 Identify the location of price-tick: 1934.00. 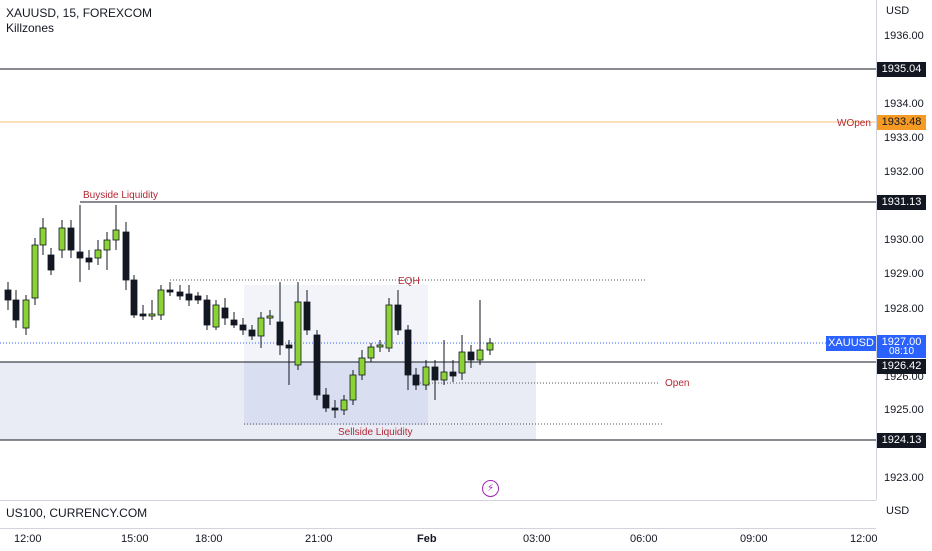
(904, 104).